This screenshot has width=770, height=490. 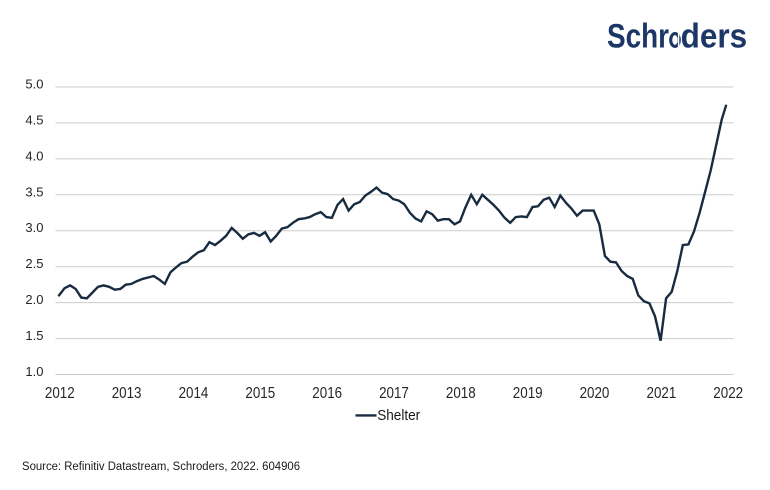 What do you see at coordinates (528, 393) in the screenshot?
I see `svg-text: 2019` at bounding box center [528, 393].